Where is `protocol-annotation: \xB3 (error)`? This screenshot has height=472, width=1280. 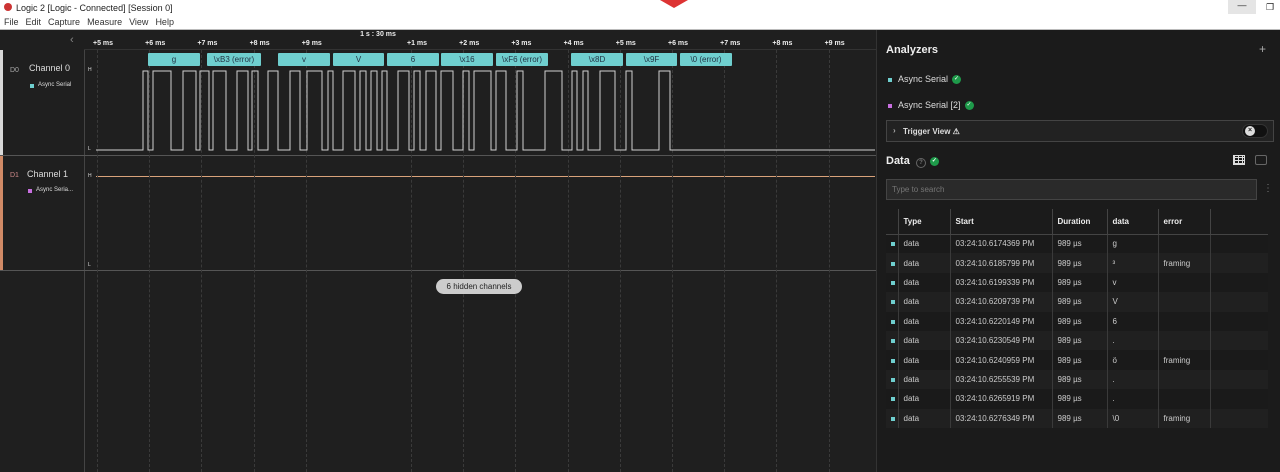
protocol-annotation: \xB3 (error) is located at coordinates (234, 59).